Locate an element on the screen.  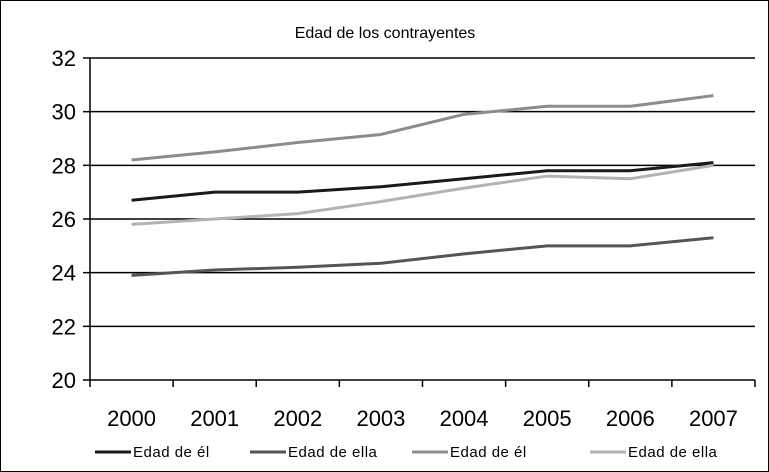
y-tick-label: 20 is located at coordinates (64, 380).